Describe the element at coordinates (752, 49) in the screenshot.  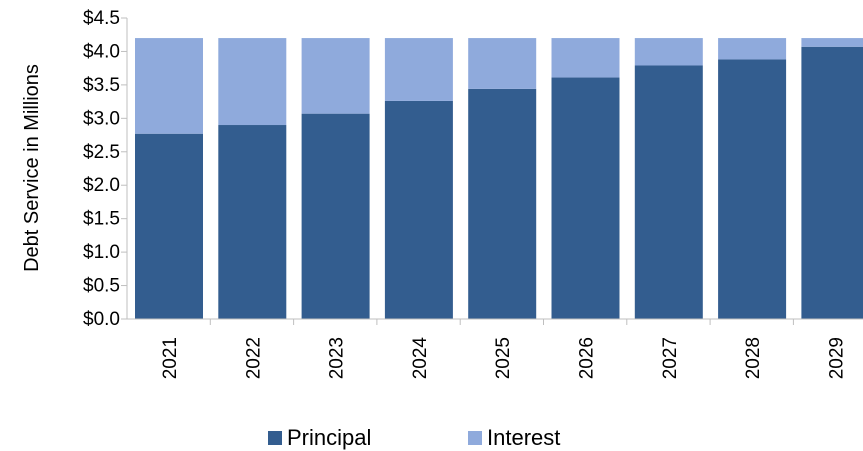
I see `bar-interest-2028` at that location.